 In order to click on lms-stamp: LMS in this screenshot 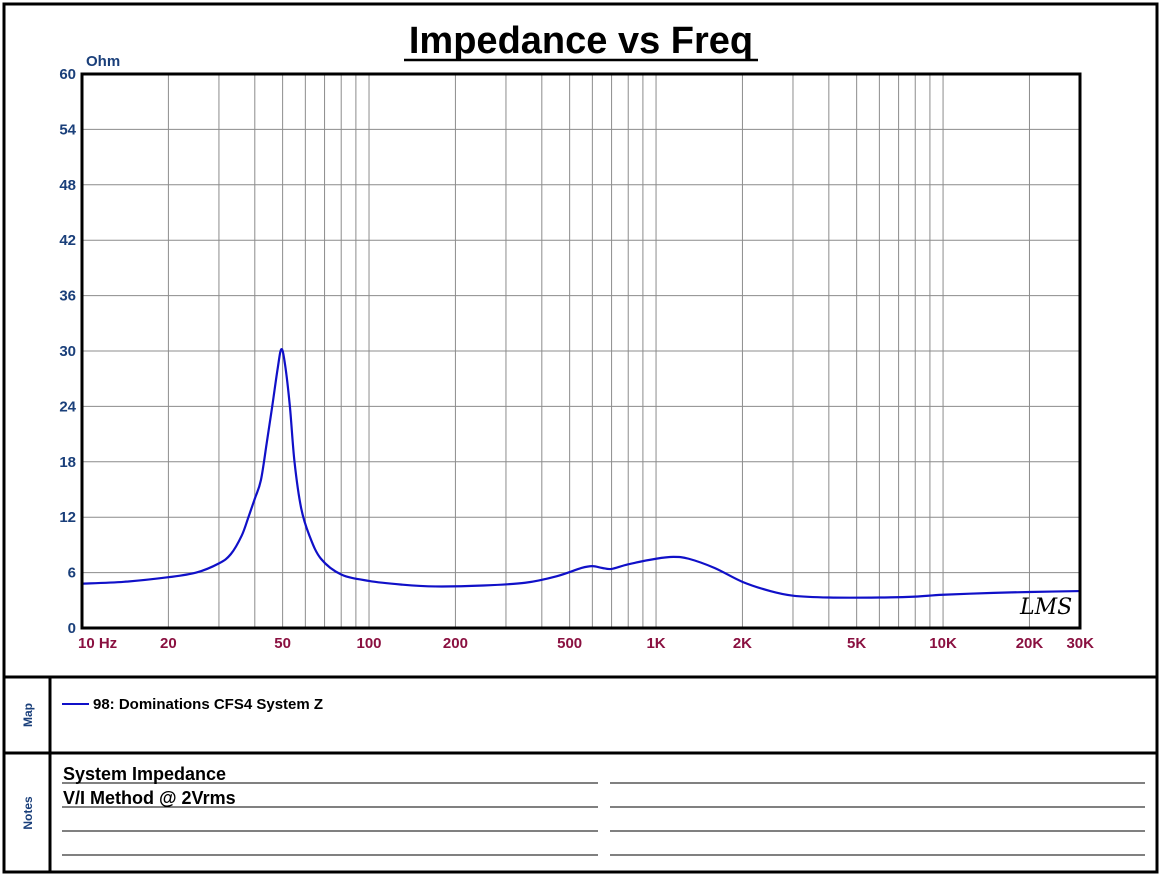, I will do `click(1045, 607)`.